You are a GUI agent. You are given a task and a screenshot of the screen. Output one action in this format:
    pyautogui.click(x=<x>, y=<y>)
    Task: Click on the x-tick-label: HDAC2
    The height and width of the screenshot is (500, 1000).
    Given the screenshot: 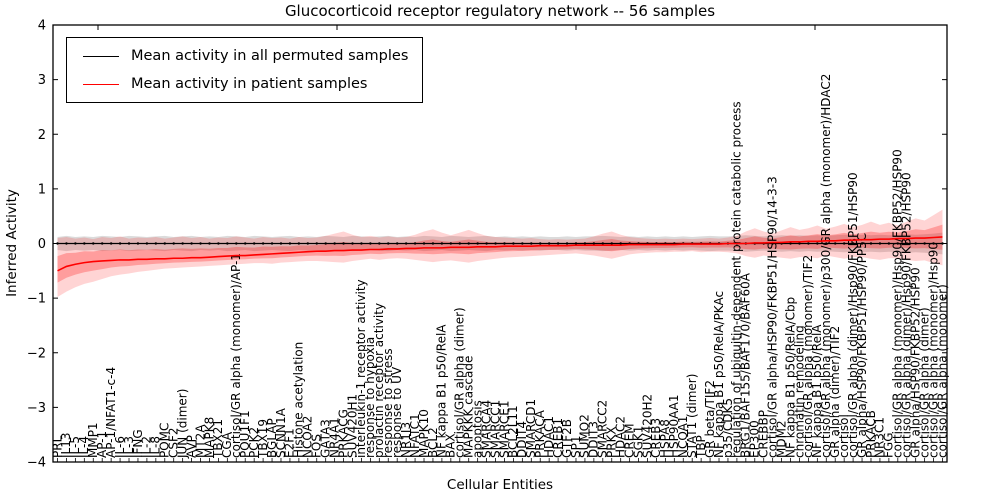 What is the action you would take?
    pyautogui.click(x=620, y=437)
    